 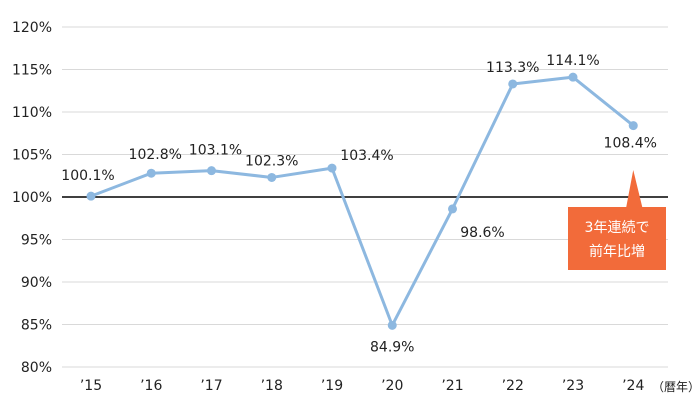 I want to click on x-tick-label: ’23, so click(x=573, y=386).